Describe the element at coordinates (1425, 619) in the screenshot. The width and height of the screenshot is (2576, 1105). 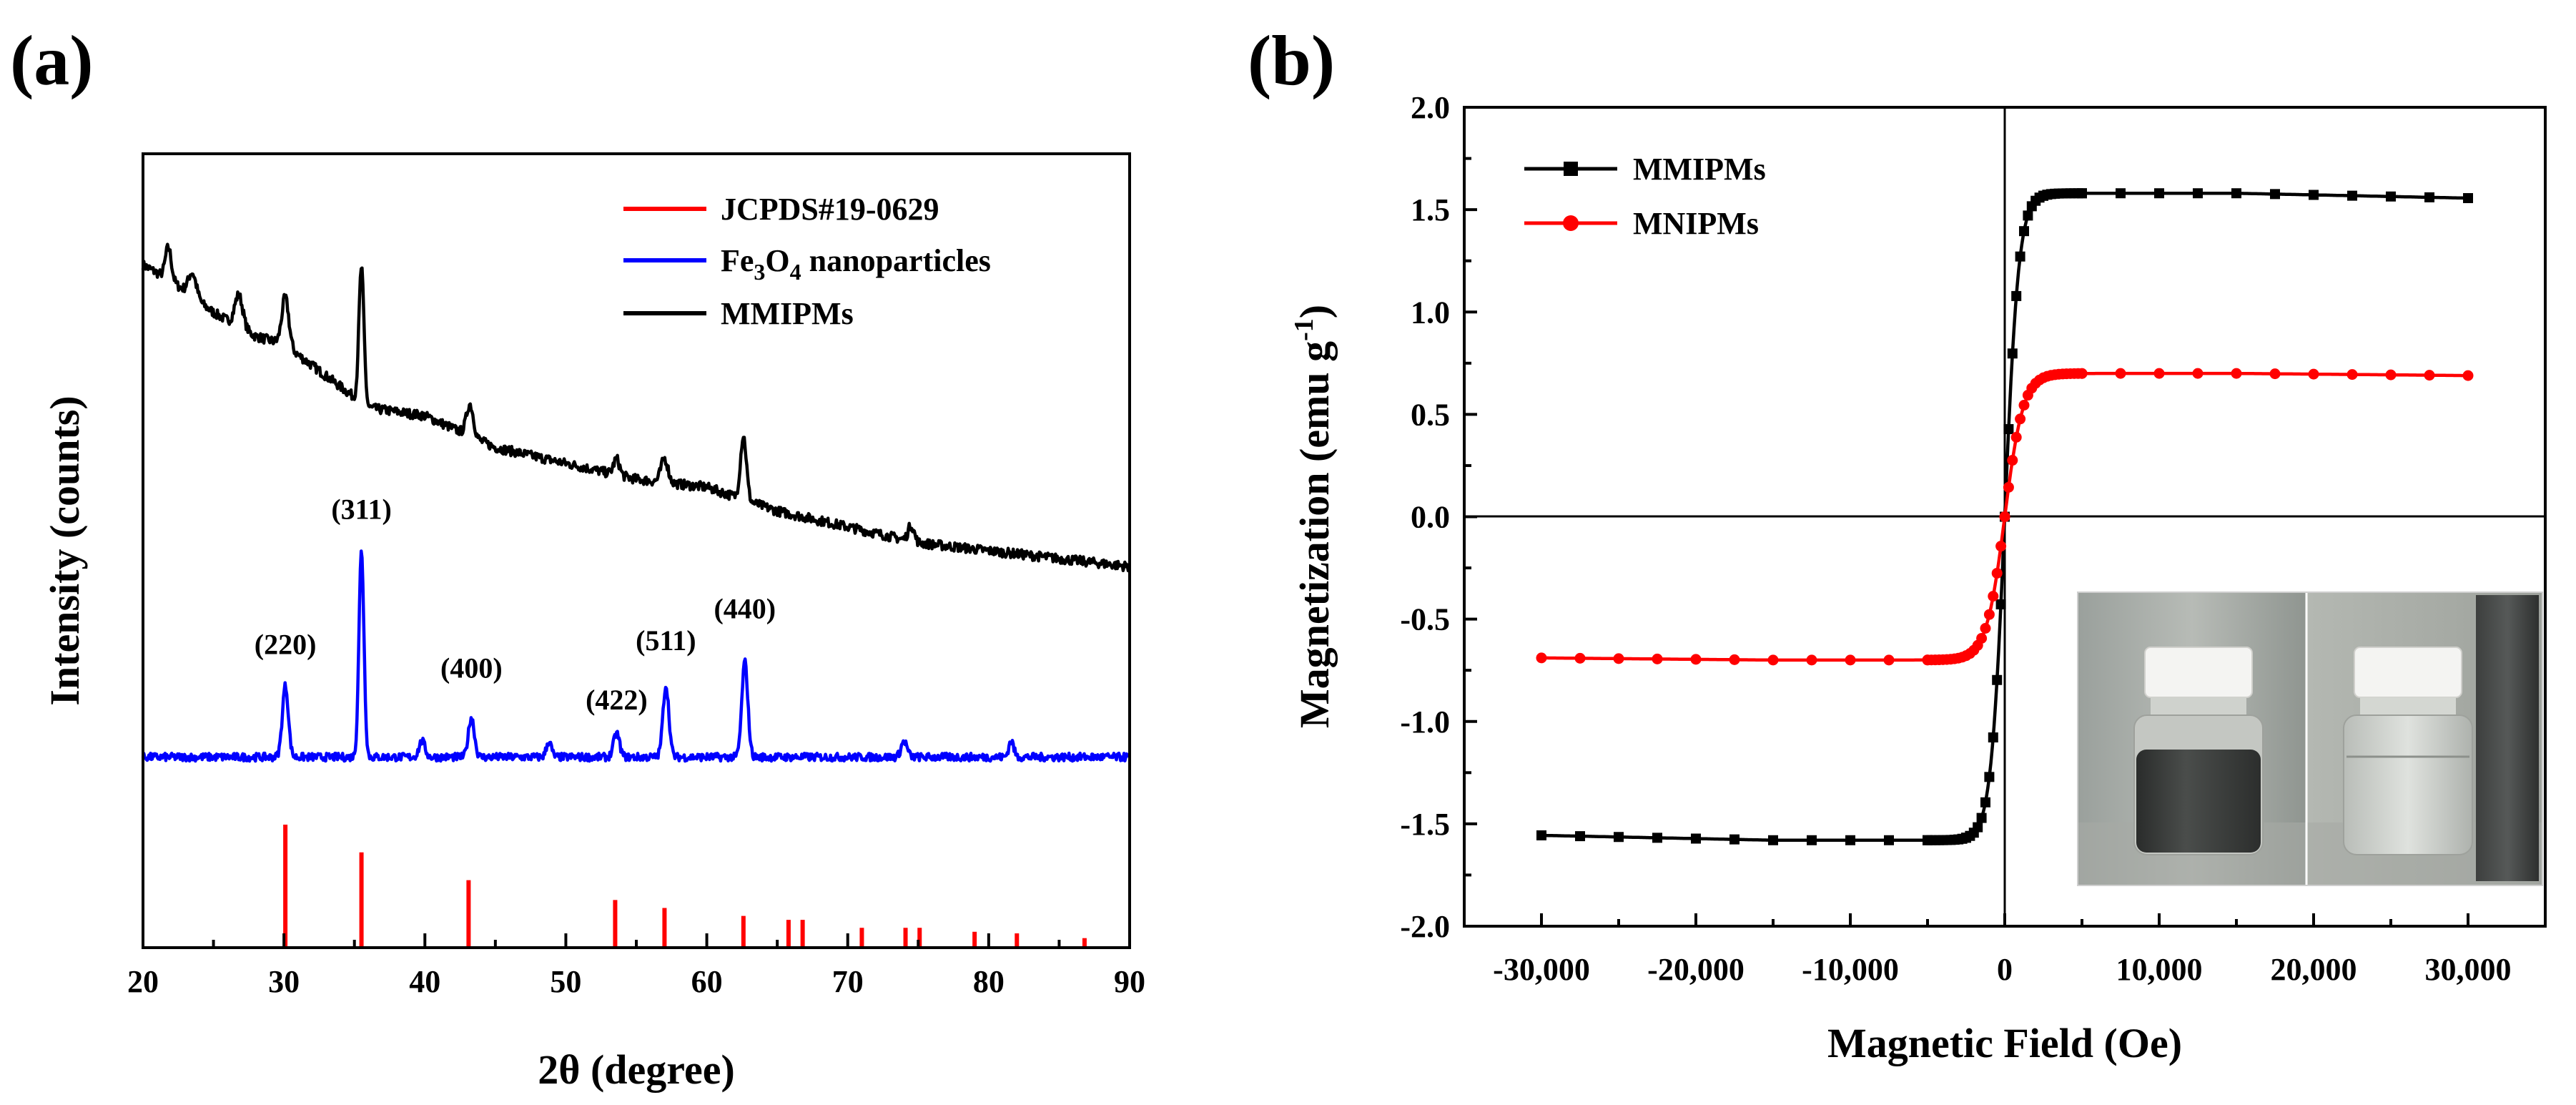
I see `y-tick-label-b: -0.5` at that location.